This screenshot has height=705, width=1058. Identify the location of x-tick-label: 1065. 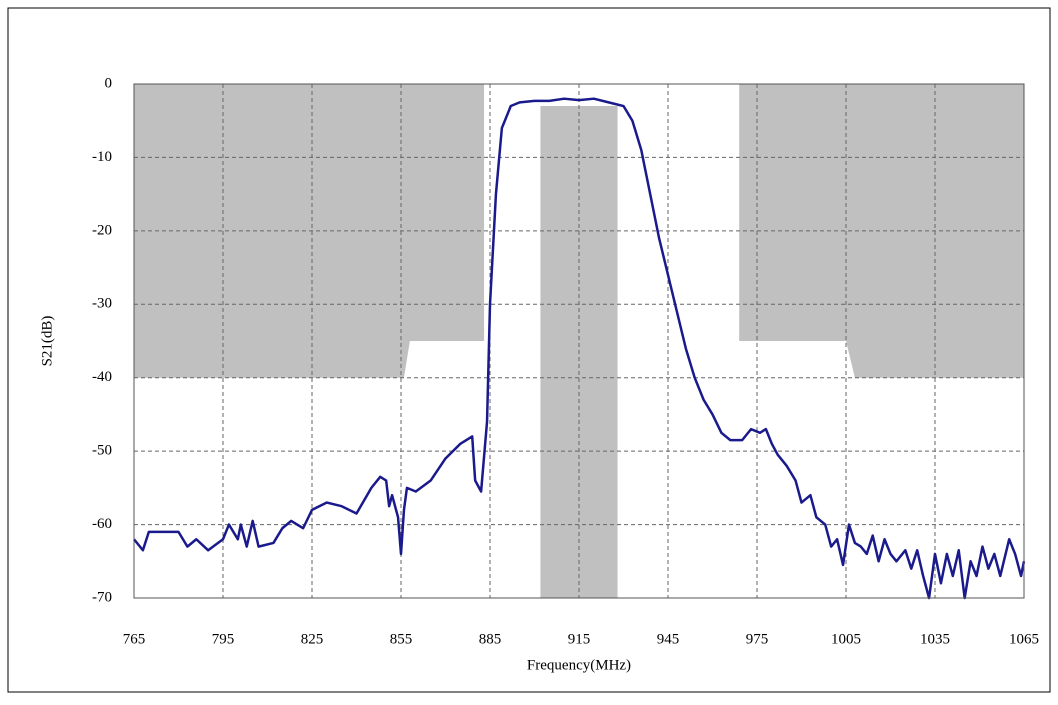
(1024, 639).